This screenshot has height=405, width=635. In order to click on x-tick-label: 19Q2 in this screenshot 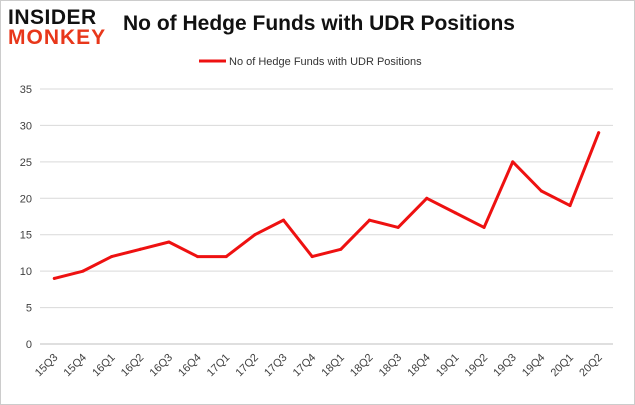, I will do `click(477, 366)`.